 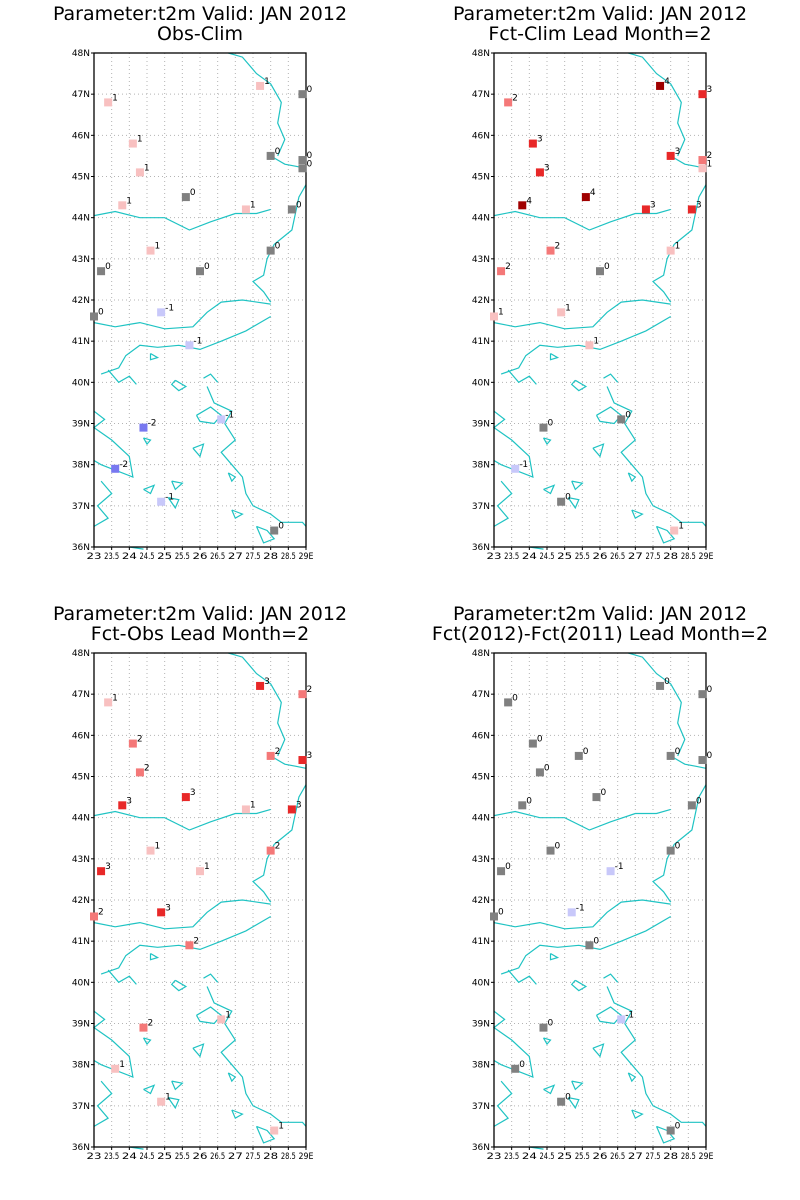 What do you see at coordinates (635, 557) in the screenshot?
I see `lon-tick-label: 27` at bounding box center [635, 557].